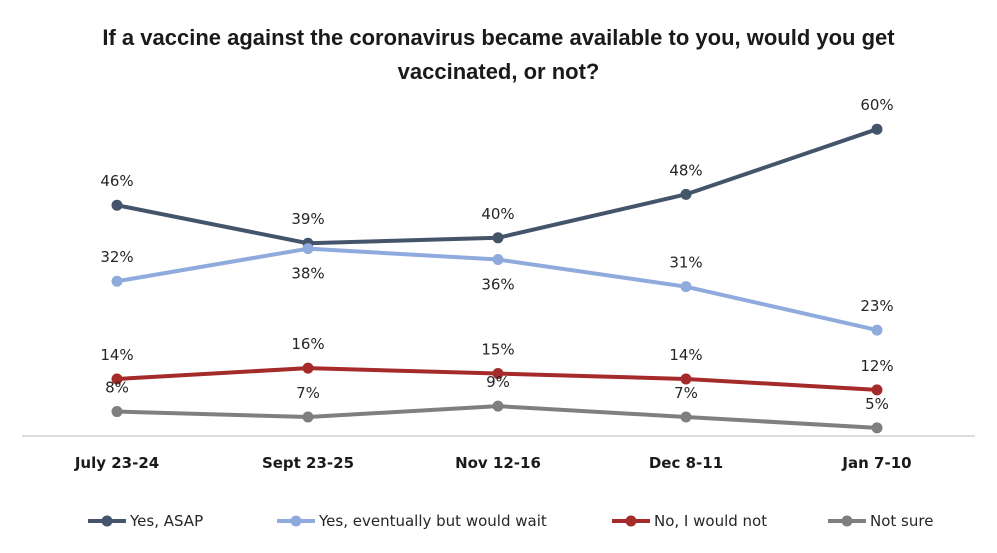  I want to click on chart-title-line-2: vaccinated, or not?, so click(498, 71).